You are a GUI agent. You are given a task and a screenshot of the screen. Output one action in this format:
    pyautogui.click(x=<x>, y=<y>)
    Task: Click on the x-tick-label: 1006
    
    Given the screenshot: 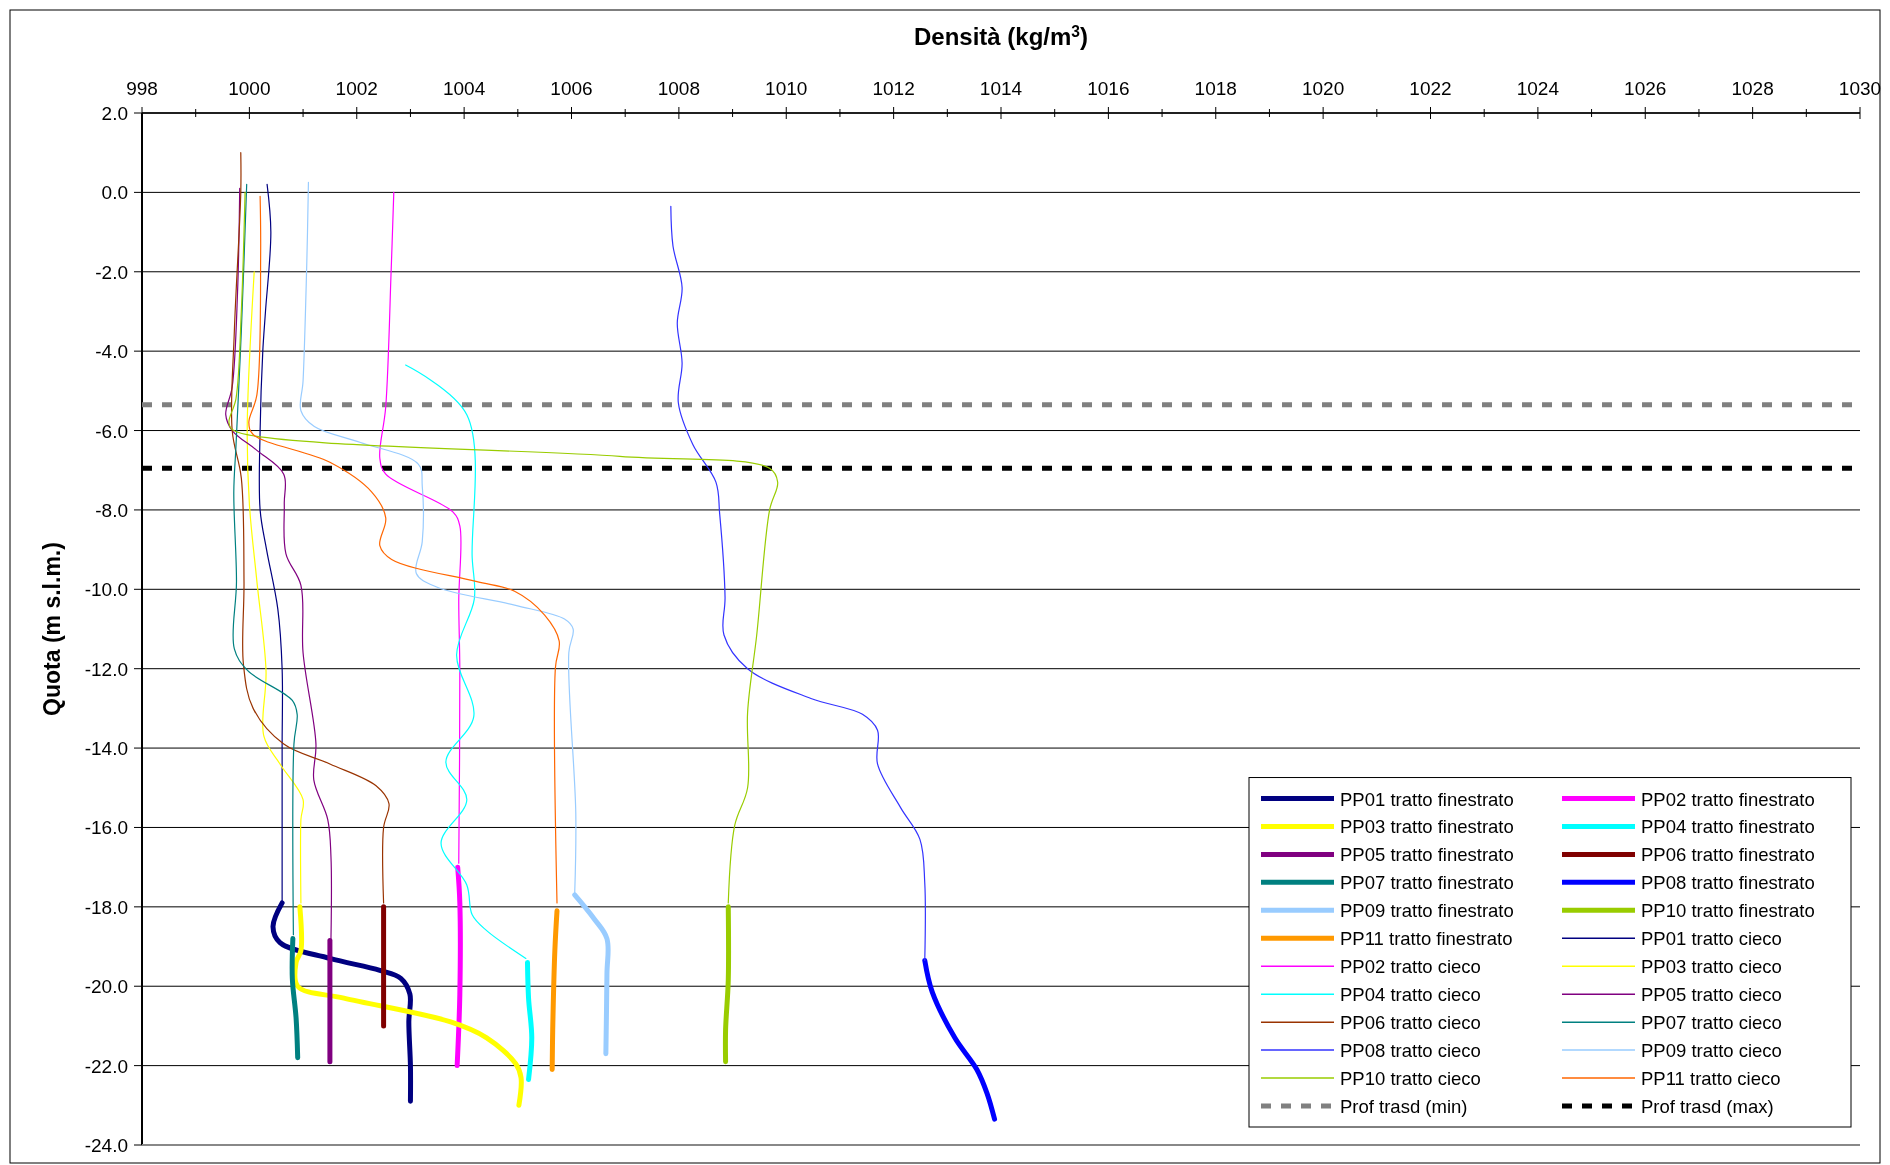 What is the action you would take?
    pyautogui.click(x=571, y=88)
    